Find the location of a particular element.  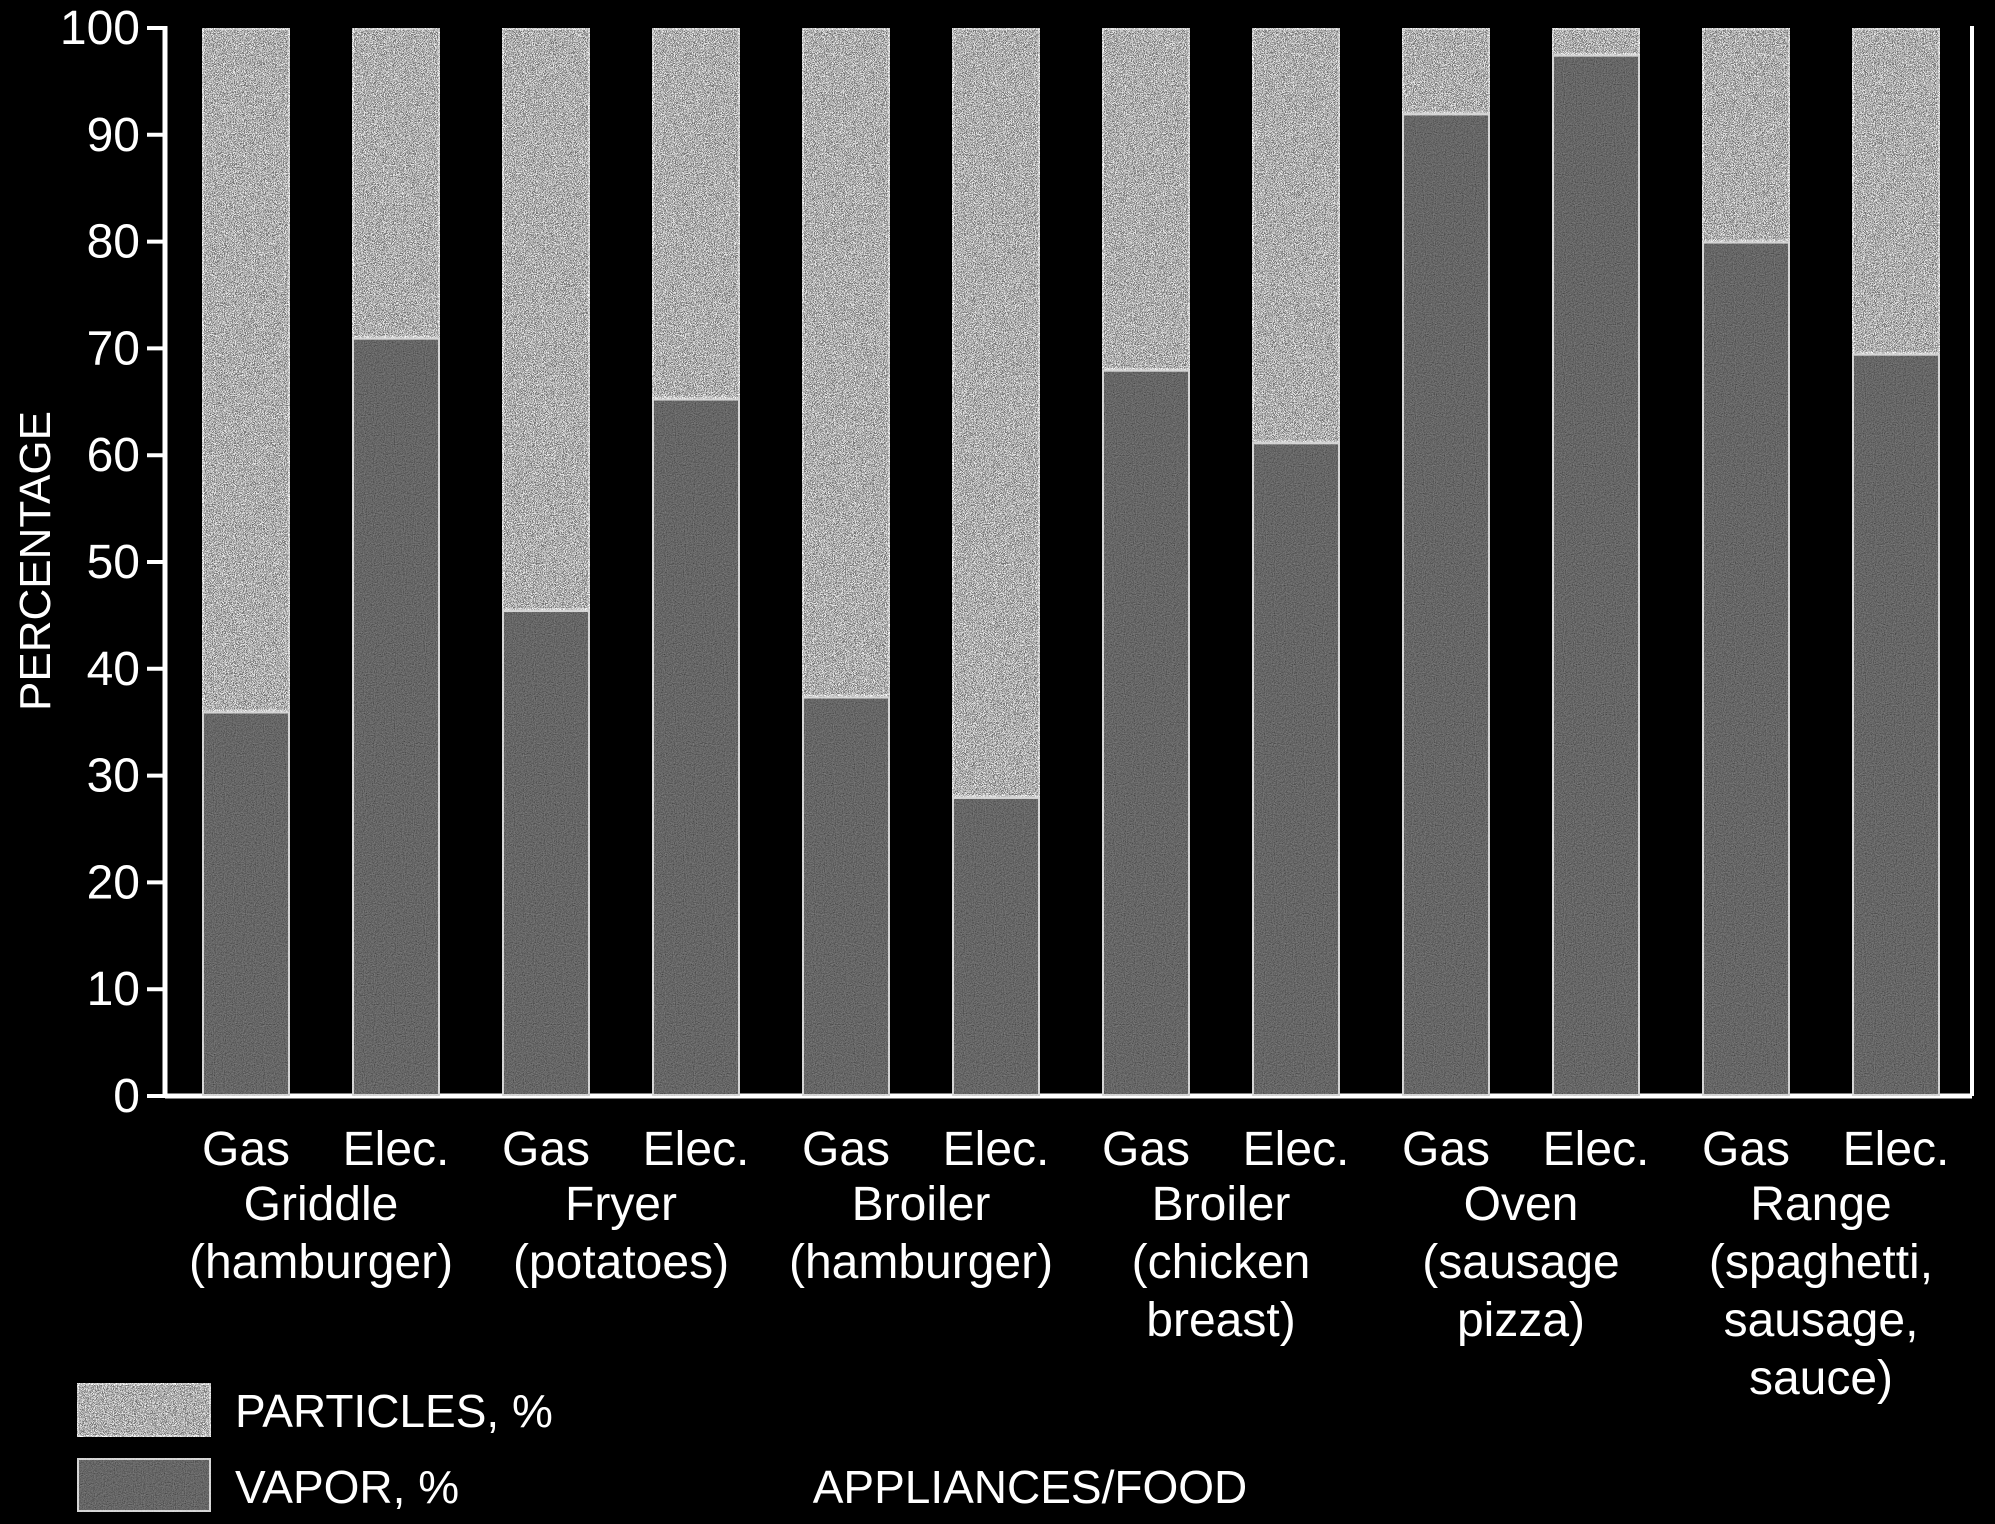

x-axis-title: APPLIANCES/FOOD is located at coordinates (1030, 1487).